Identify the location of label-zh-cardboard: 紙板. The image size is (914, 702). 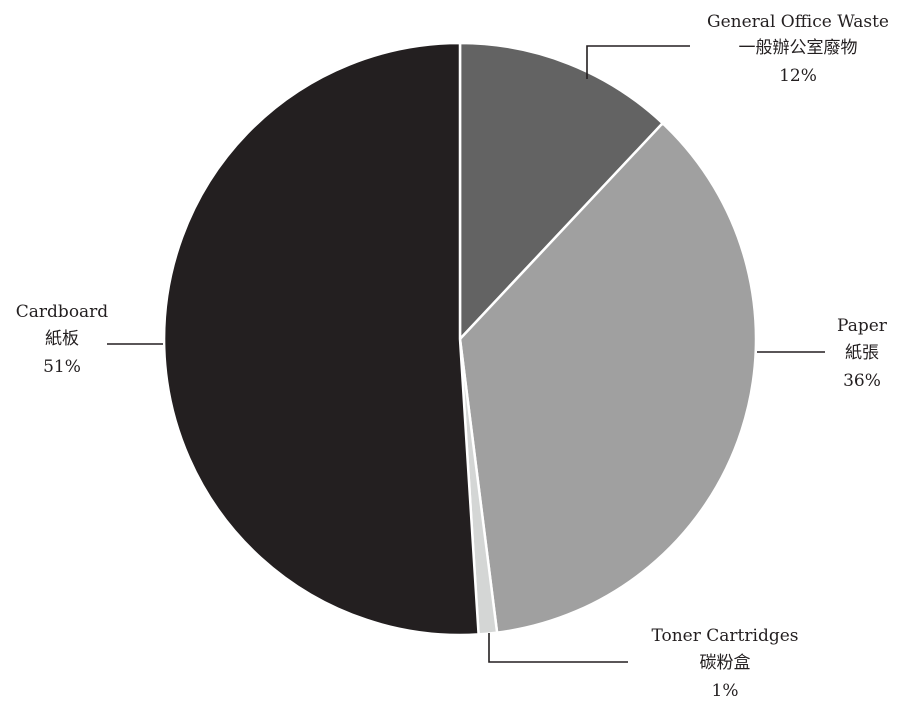
(62, 339).